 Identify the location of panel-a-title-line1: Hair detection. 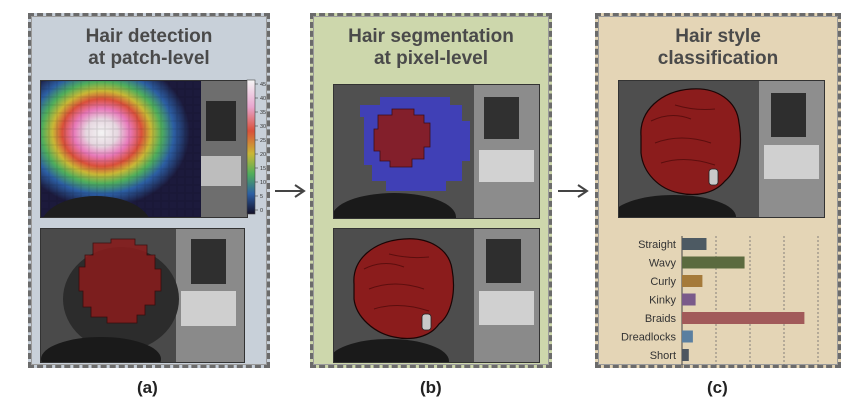
(149, 36).